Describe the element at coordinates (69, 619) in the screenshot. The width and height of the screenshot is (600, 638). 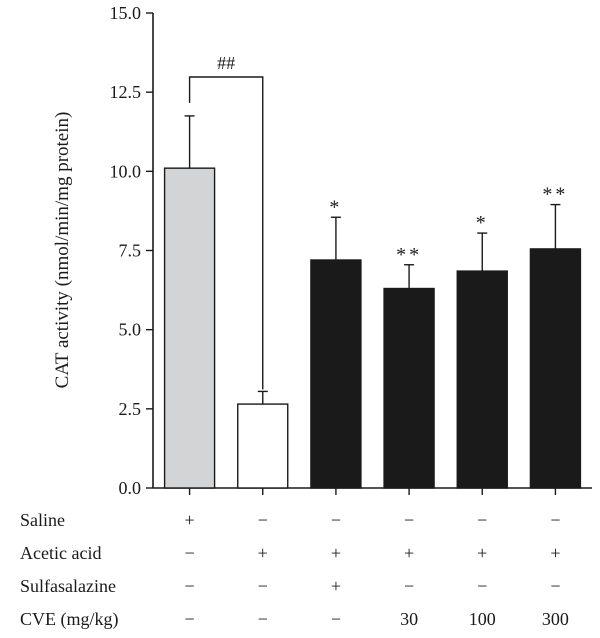
I see `condition-row-label: CVE (mg/kg)` at that location.